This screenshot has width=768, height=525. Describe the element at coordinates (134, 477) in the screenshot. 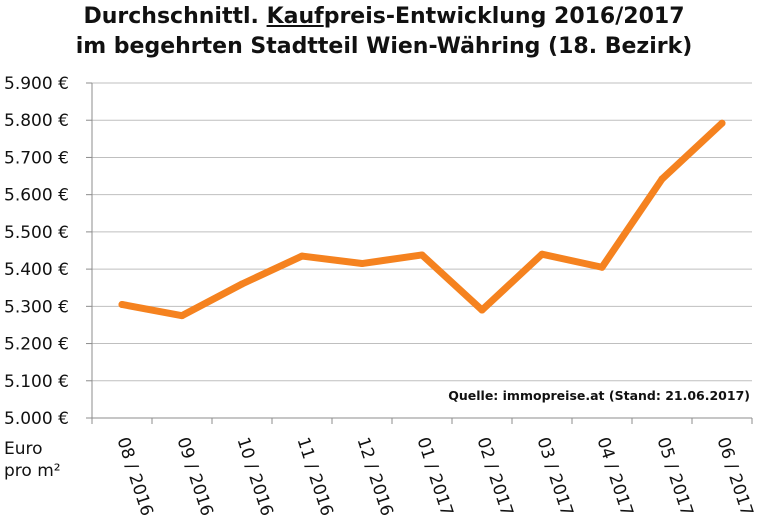

I see `x-tick-label-0: 08 / 2016` at that location.